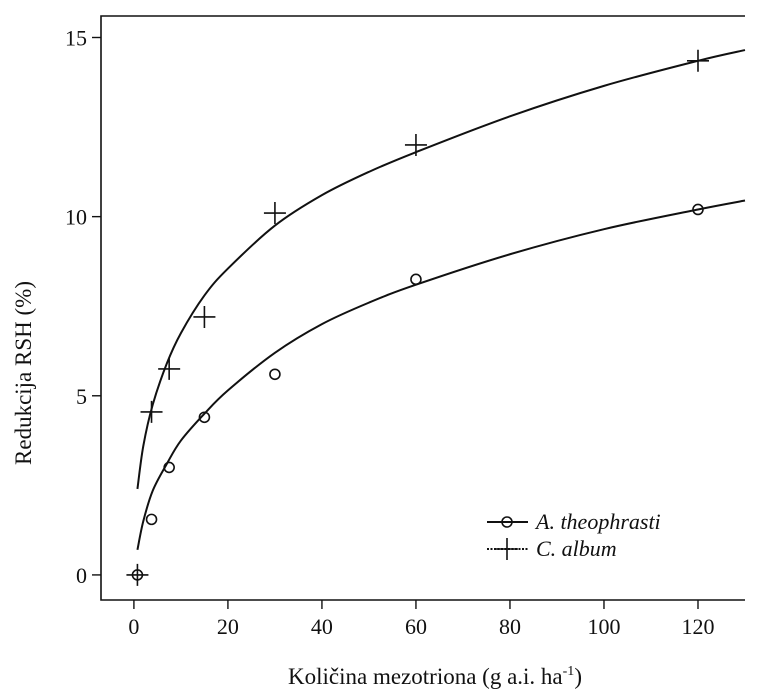  What do you see at coordinates (578, 676) in the screenshot?
I see `x-axis-title-end: )` at bounding box center [578, 676].